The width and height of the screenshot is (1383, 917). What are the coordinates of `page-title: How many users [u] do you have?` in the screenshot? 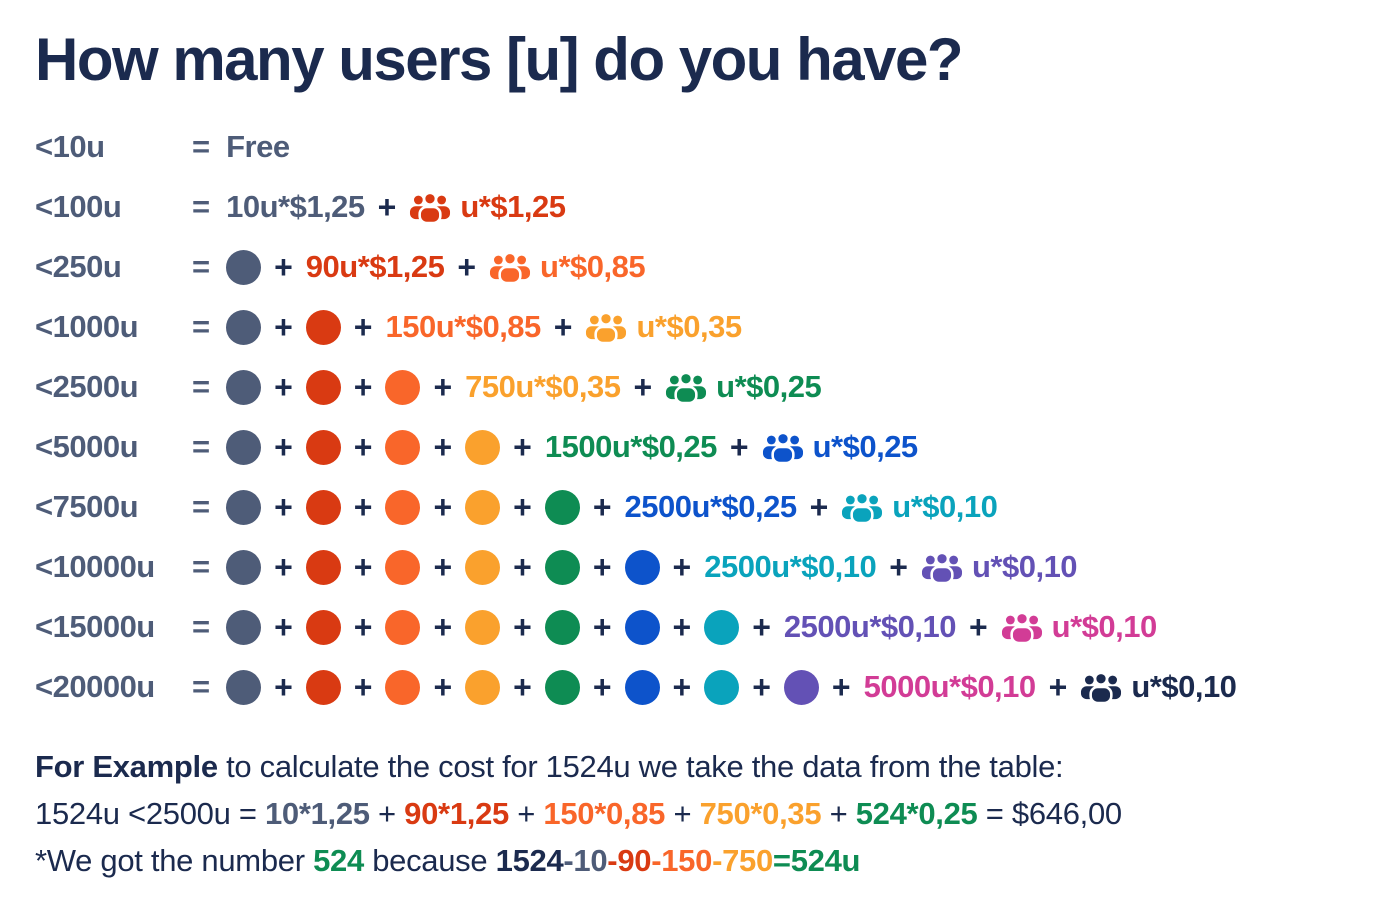 It's located at (499, 59).